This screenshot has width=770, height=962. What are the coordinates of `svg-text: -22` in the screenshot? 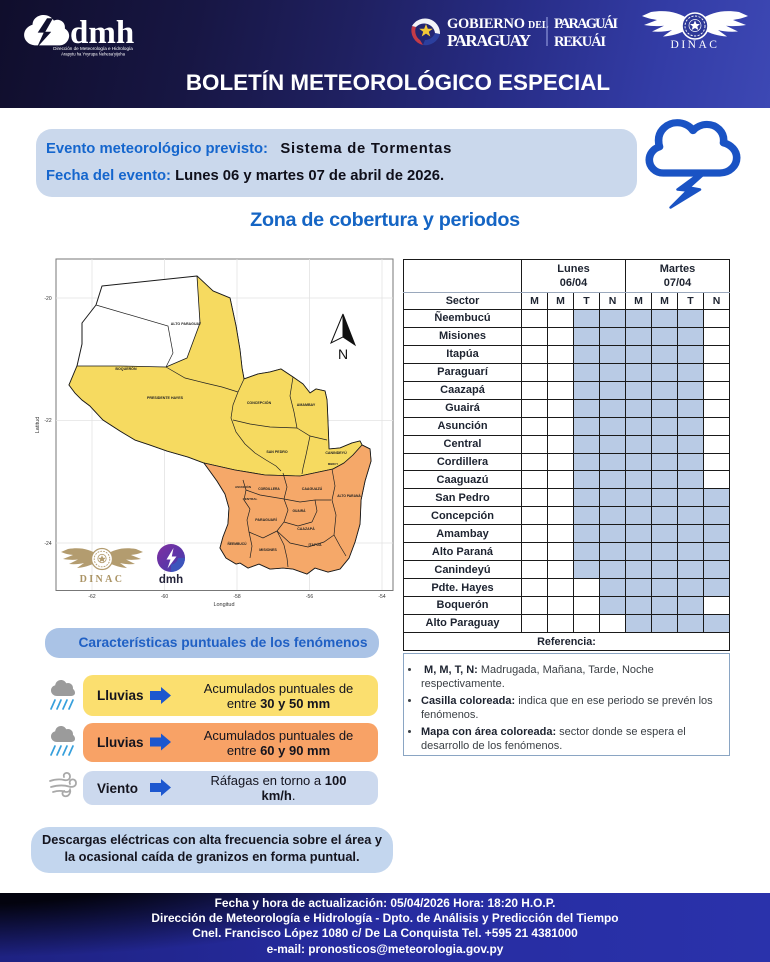 It's located at (47, 421).